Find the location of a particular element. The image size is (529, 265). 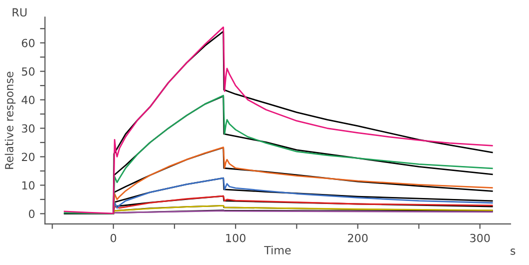

text: RU is located at coordinates (19, 12).